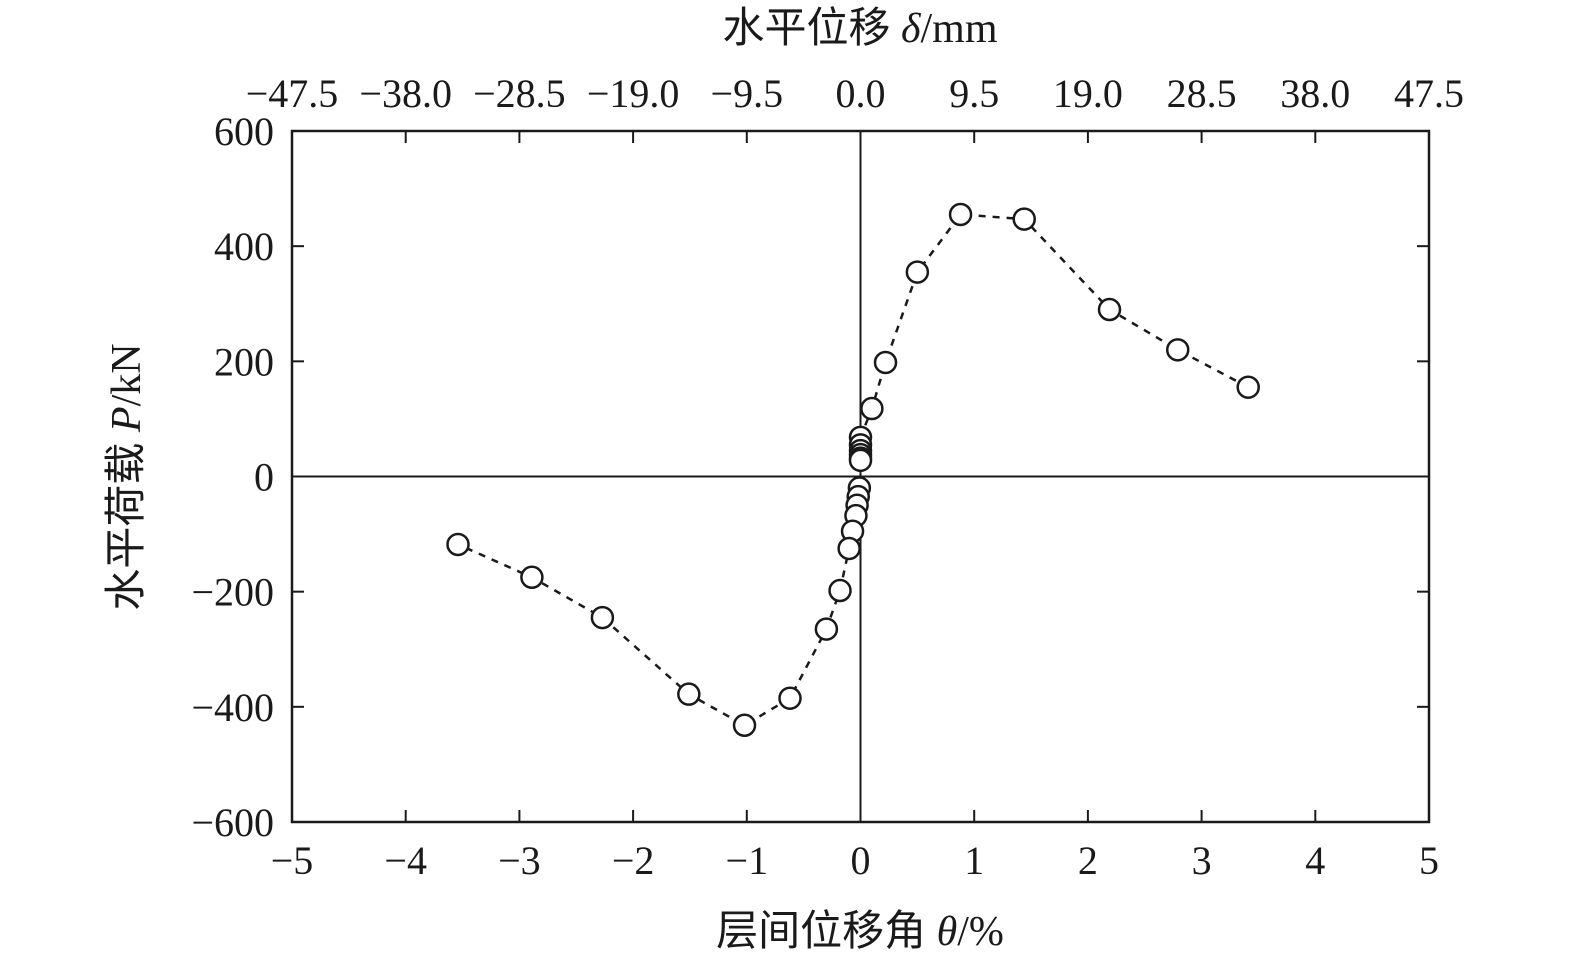  Describe the element at coordinates (1202, 93) in the screenshot. I see `x2-tick-label: 28.5` at that location.